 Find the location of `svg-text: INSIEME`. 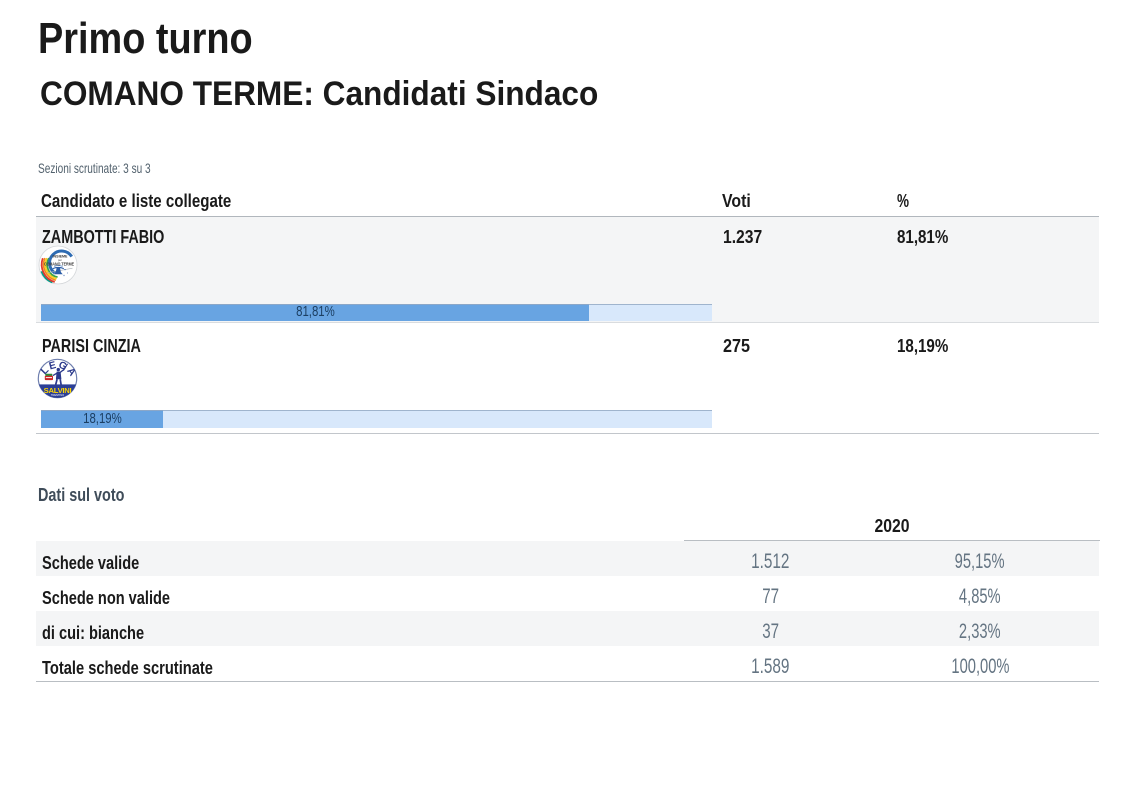

svg-text: INSIEME is located at coordinates (60, 256).